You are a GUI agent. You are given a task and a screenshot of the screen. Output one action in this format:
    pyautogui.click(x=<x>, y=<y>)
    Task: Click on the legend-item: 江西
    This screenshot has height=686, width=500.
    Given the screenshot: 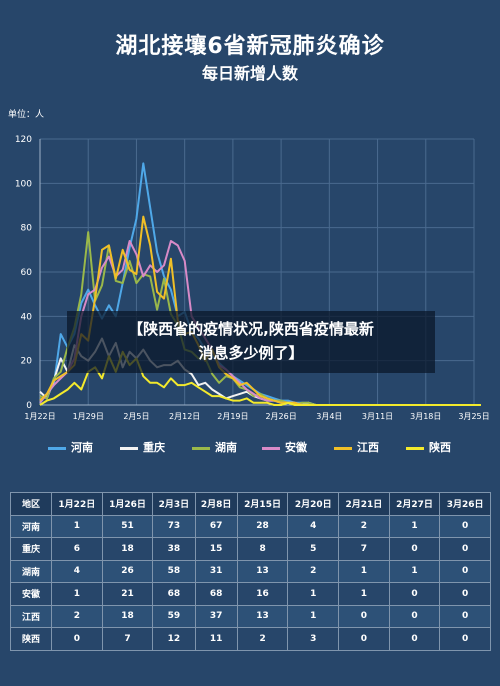 What is the action you would take?
    pyautogui.click(x=356, y=447)
    